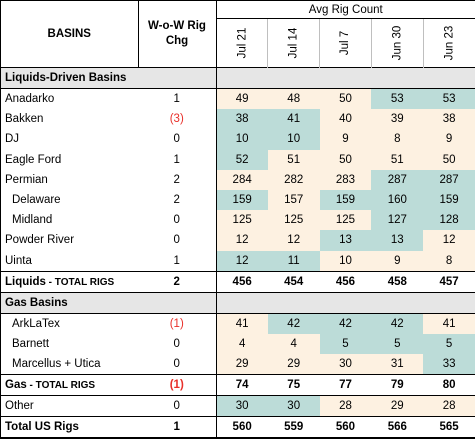  I want to click on basin-row: Powder River 0 12 12 13 13 12, so click(238, 240).